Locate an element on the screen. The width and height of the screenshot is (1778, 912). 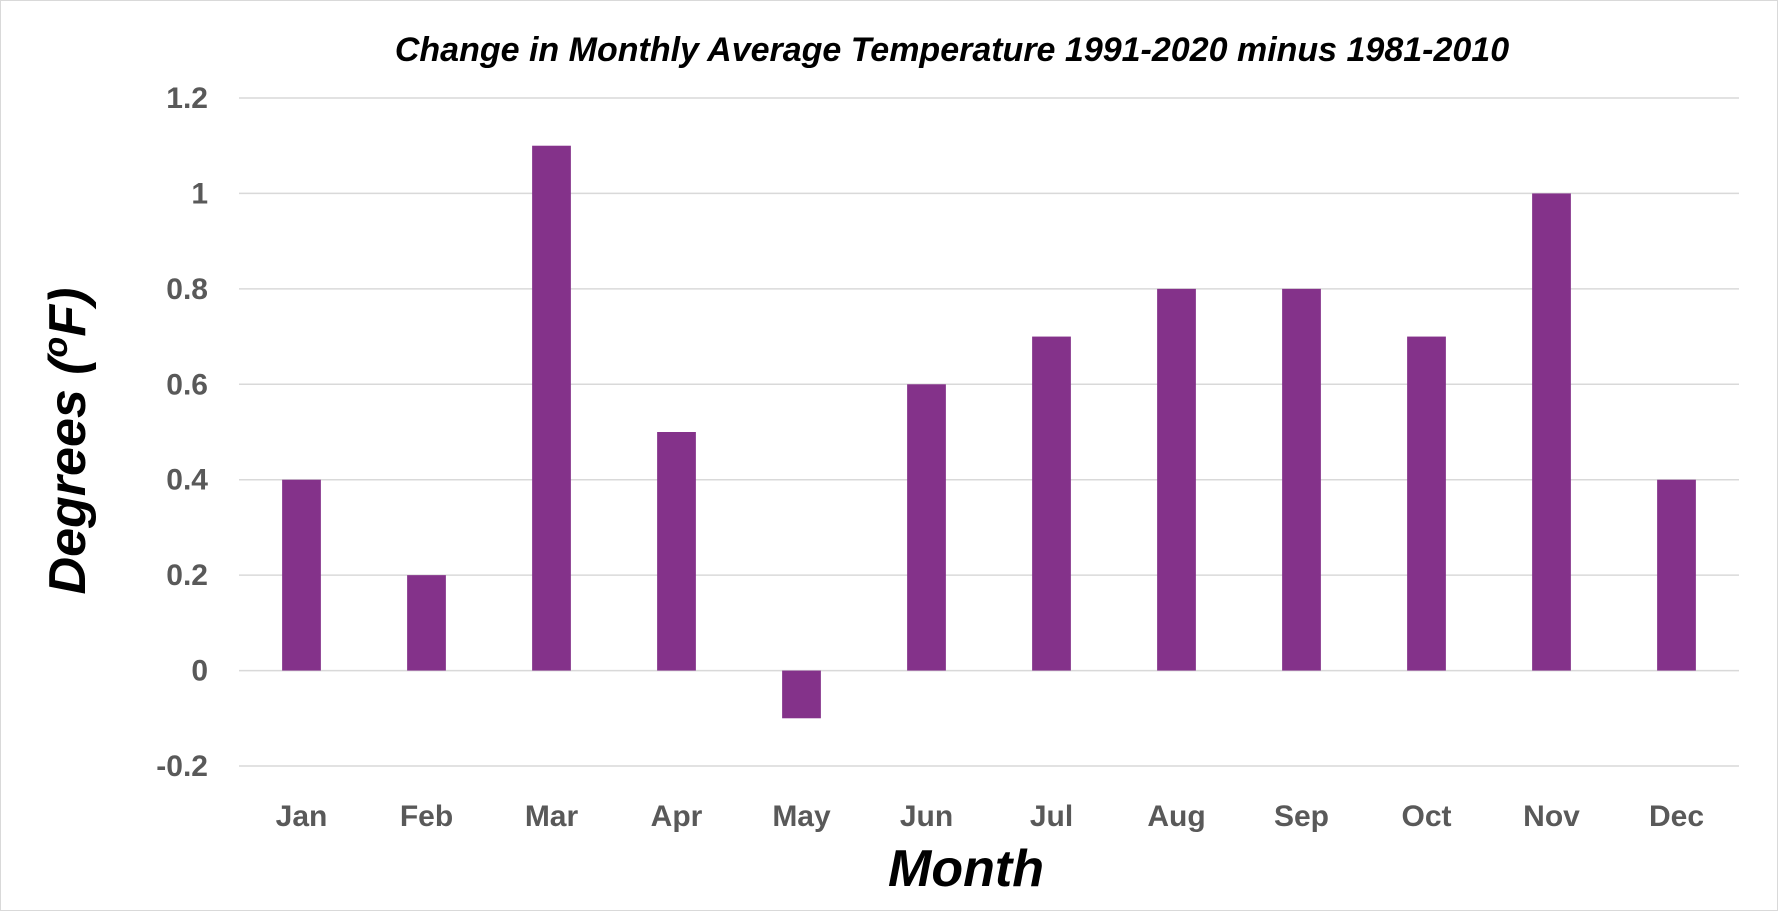
bar-sep is located at coordinates (1301, 479).